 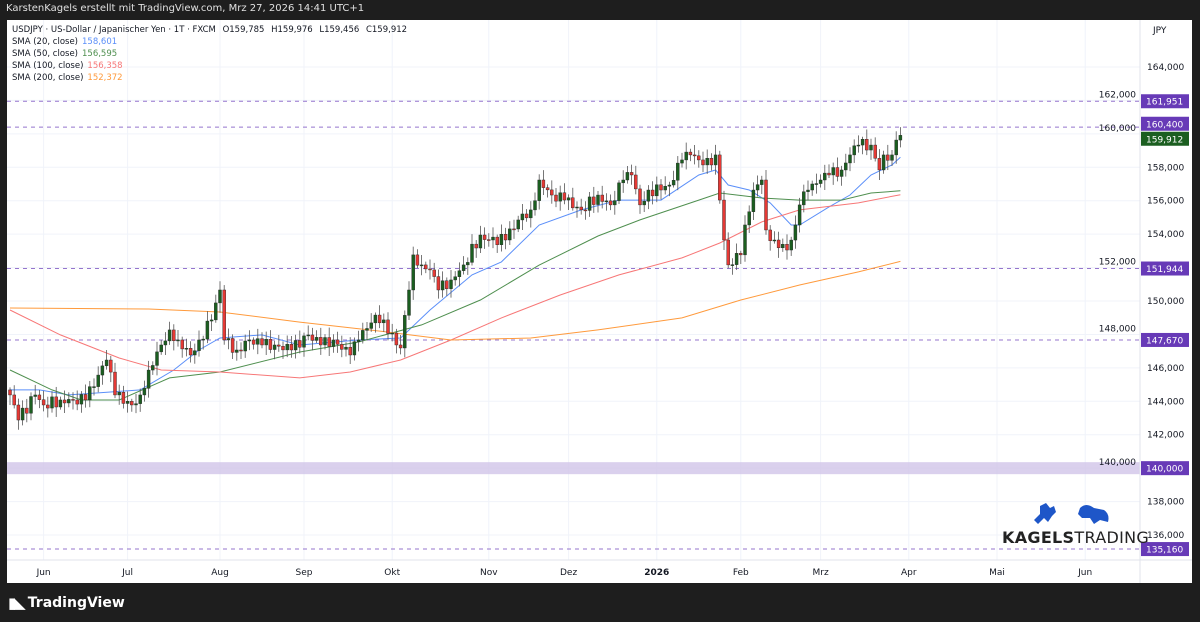 What do you see at coordinates (209, 78) in the screenshot?
I see `sma-200-legend: SMA (200, close) 152,372` at bounding box center [209, 78].